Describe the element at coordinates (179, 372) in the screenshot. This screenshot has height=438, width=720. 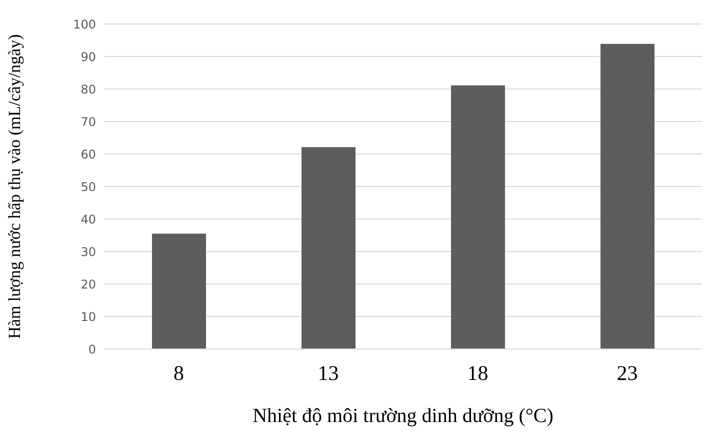
I see `x-tick-label: 8` at that location.